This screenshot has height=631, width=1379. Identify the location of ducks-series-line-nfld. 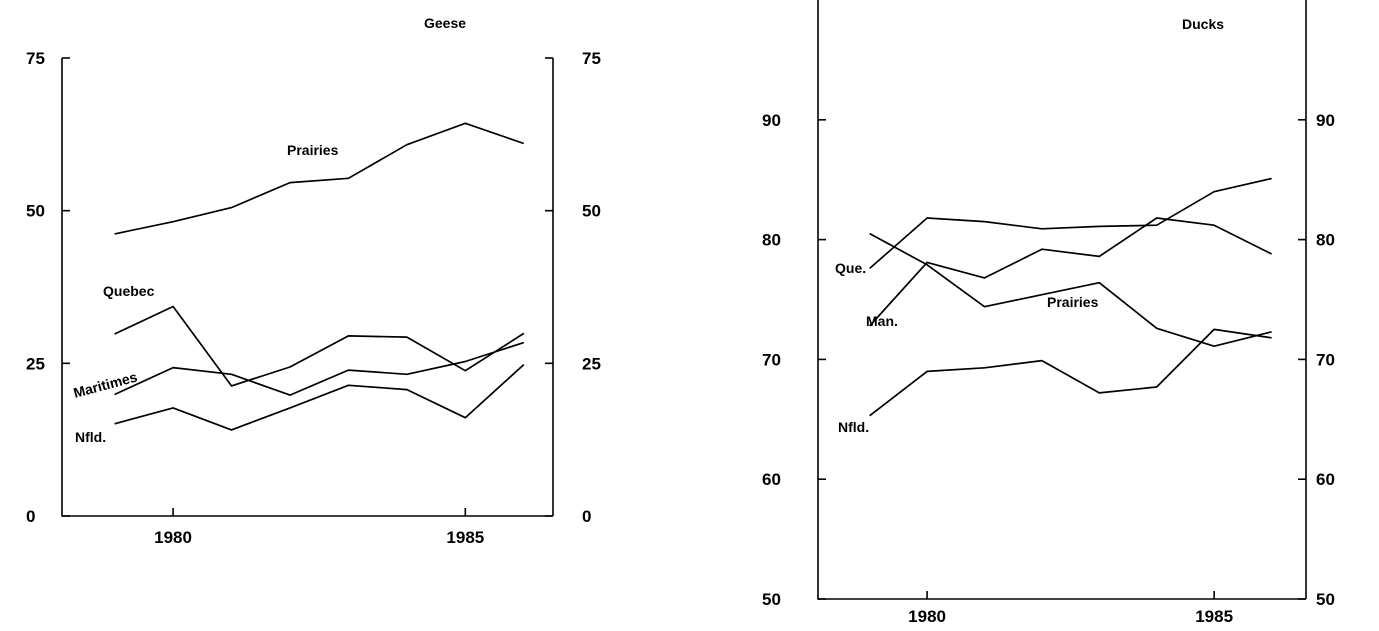
(1071, 372).